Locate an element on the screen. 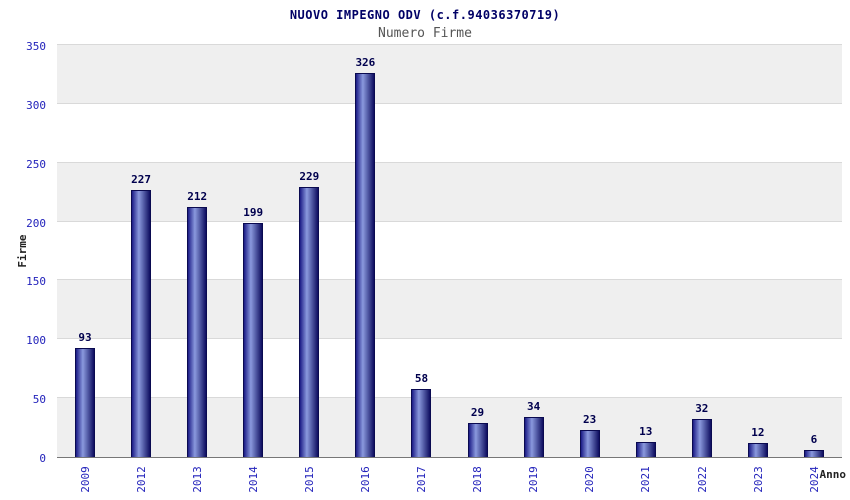 This screenshot has height=500, width=850. bar-slot: 58 is located at coordinates (421, 251).